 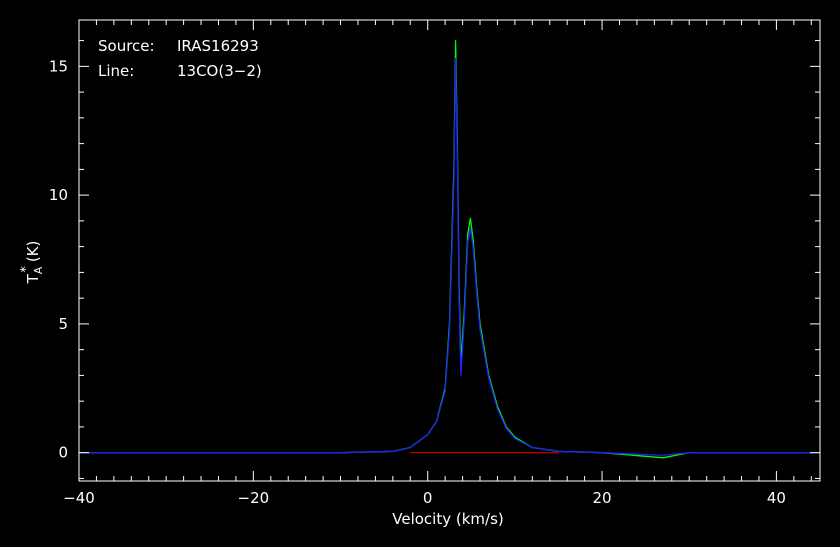 I want to click on line-value: 13CO(3−2), so click(x=219, y=71).